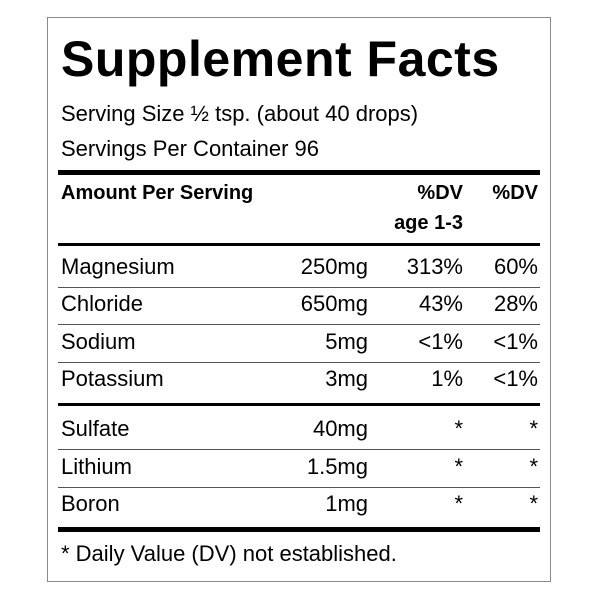 This screenshot has height=600, width=600. I want to click on nutrient-row: Chloride 650mg 43% 28%, so click(300, 304).